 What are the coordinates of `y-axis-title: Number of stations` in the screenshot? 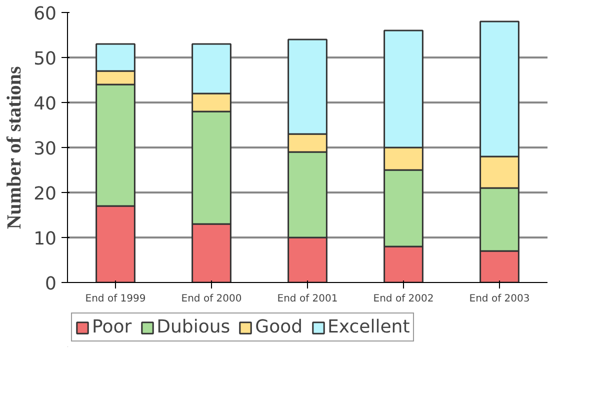 It's located at (15, 148).